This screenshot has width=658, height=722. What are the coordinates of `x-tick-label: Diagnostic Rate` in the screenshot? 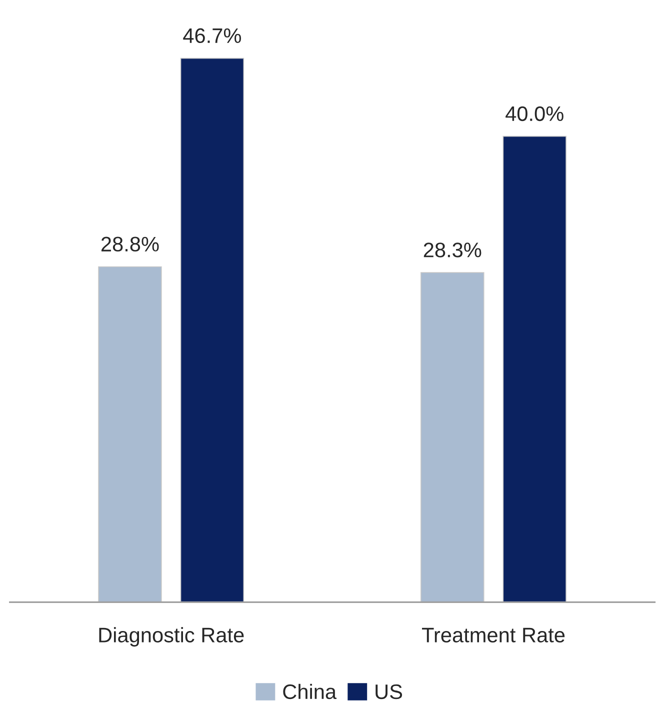 It's located at (171, 637).